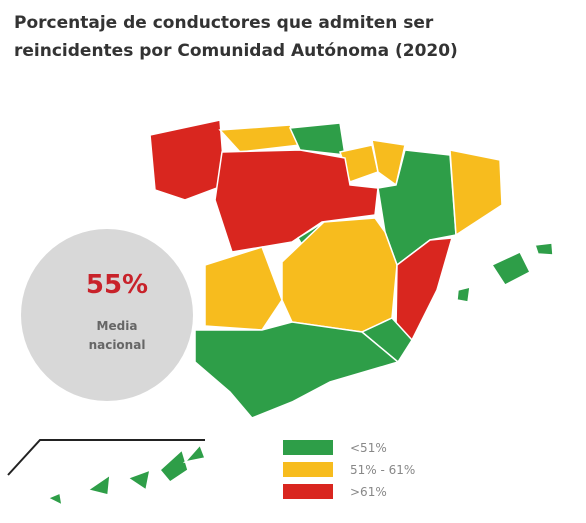 Image resolution: width=586 pixels, height=523 pixels. Describe the element at coordinates (368, 492) in the screenshot. I see `legend-label: >61%` at that location.